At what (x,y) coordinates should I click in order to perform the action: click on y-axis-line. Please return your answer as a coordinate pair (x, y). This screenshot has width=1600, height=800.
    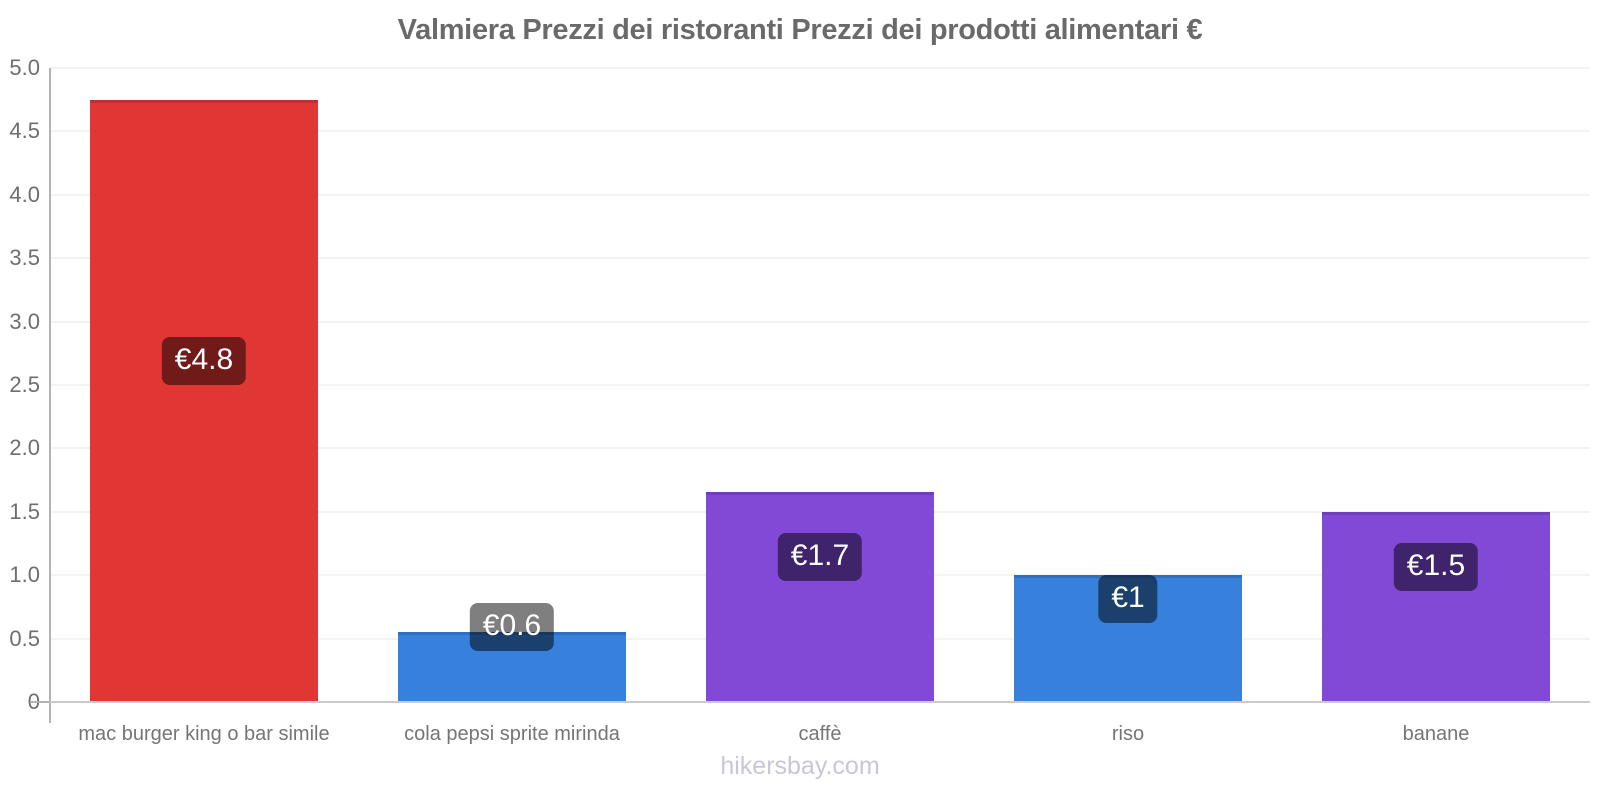
    Looking at the image, I should click on (50, 395).